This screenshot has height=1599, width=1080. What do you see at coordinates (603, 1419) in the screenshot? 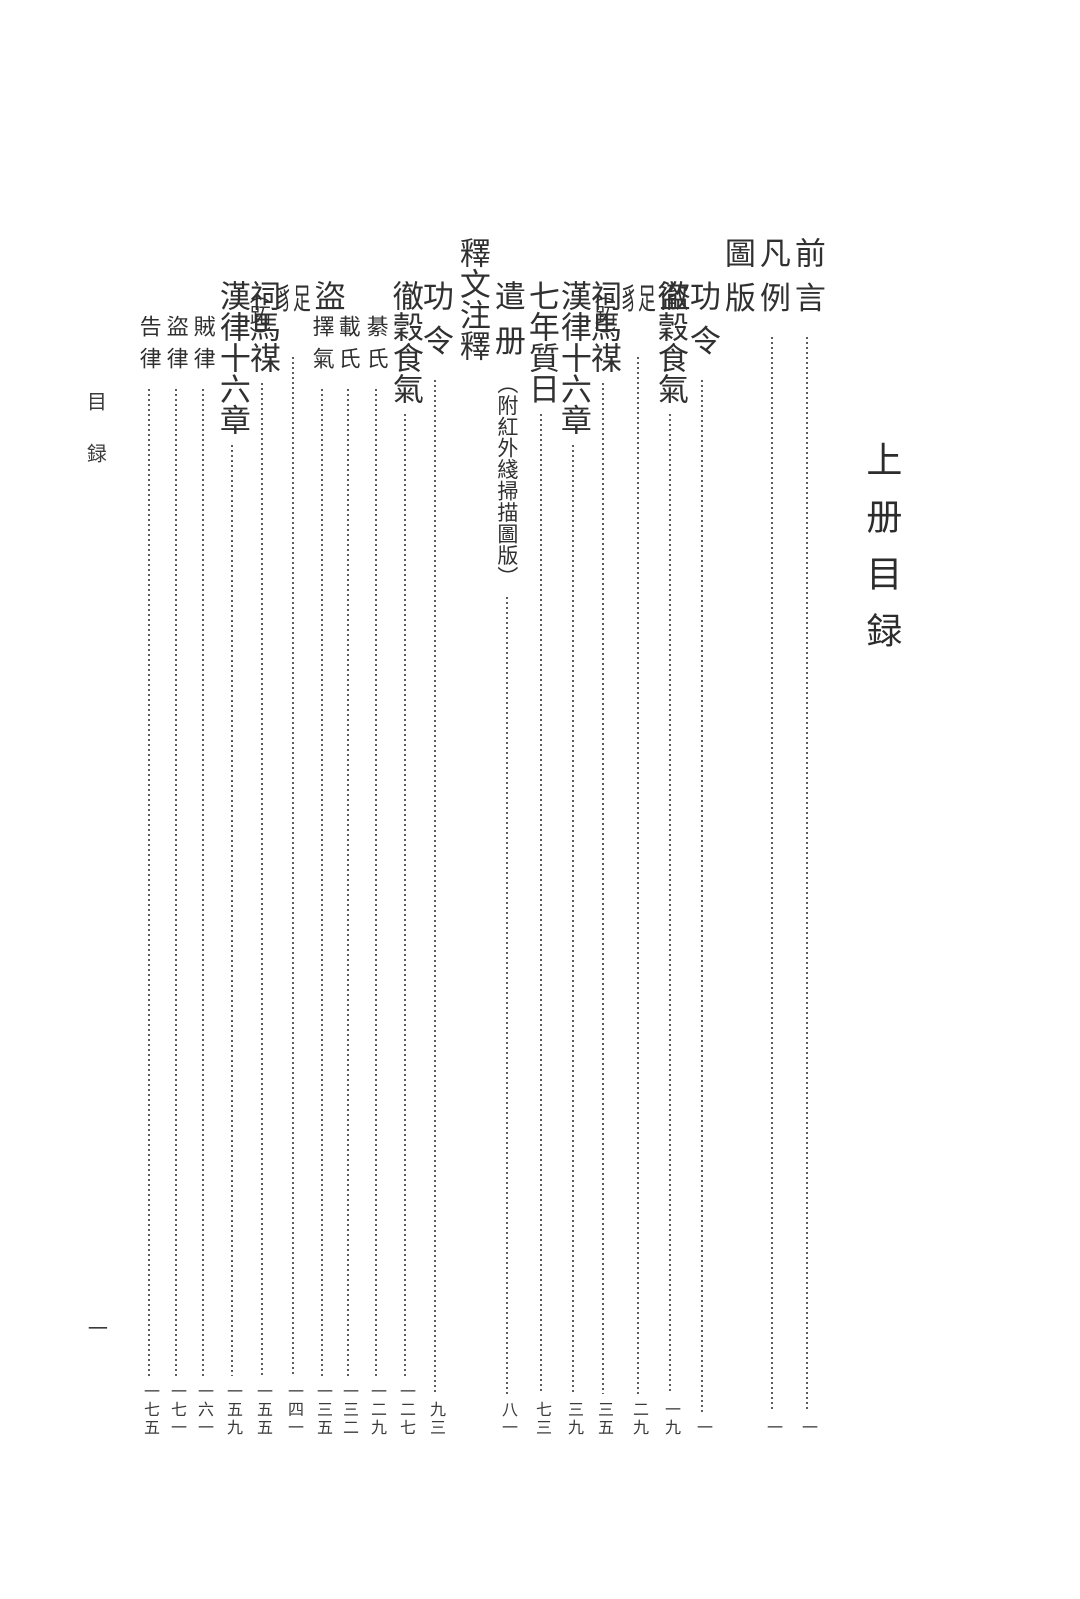
I see `page-number: 三五` at bounding box center [603, 1419].